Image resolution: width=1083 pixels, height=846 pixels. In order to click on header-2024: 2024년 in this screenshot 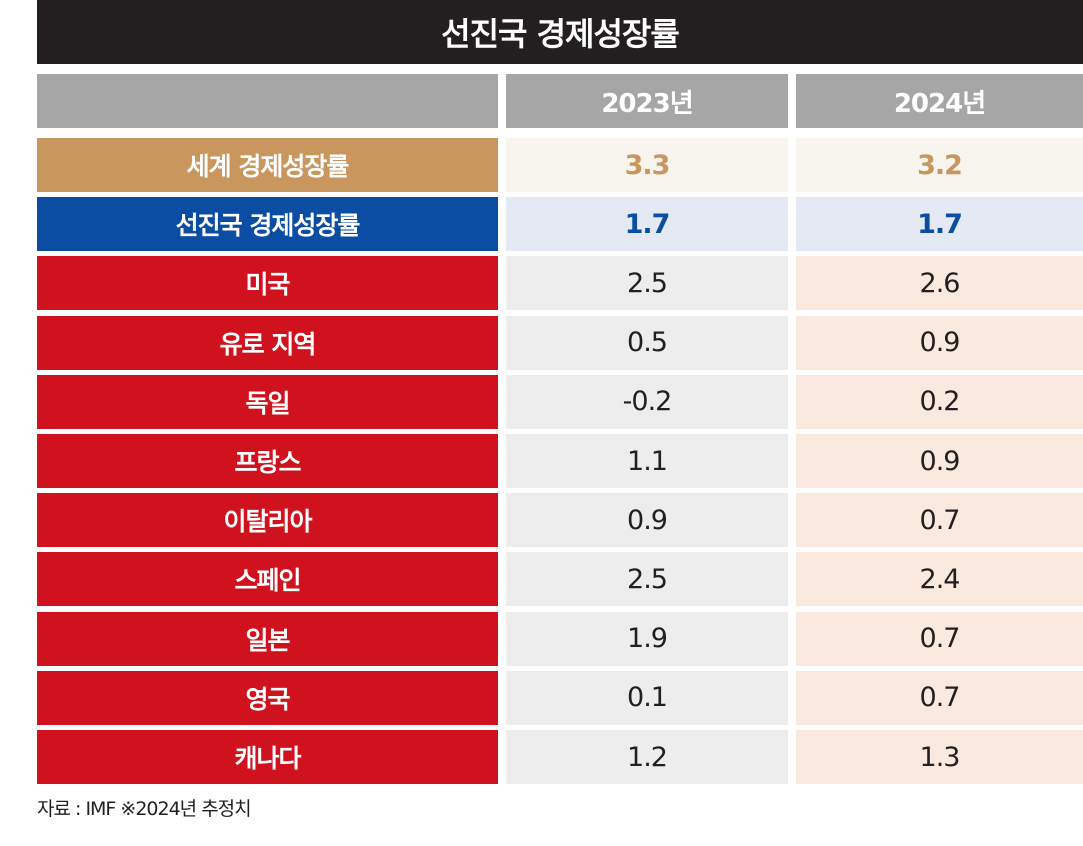, I will do `click(939, 101)`.